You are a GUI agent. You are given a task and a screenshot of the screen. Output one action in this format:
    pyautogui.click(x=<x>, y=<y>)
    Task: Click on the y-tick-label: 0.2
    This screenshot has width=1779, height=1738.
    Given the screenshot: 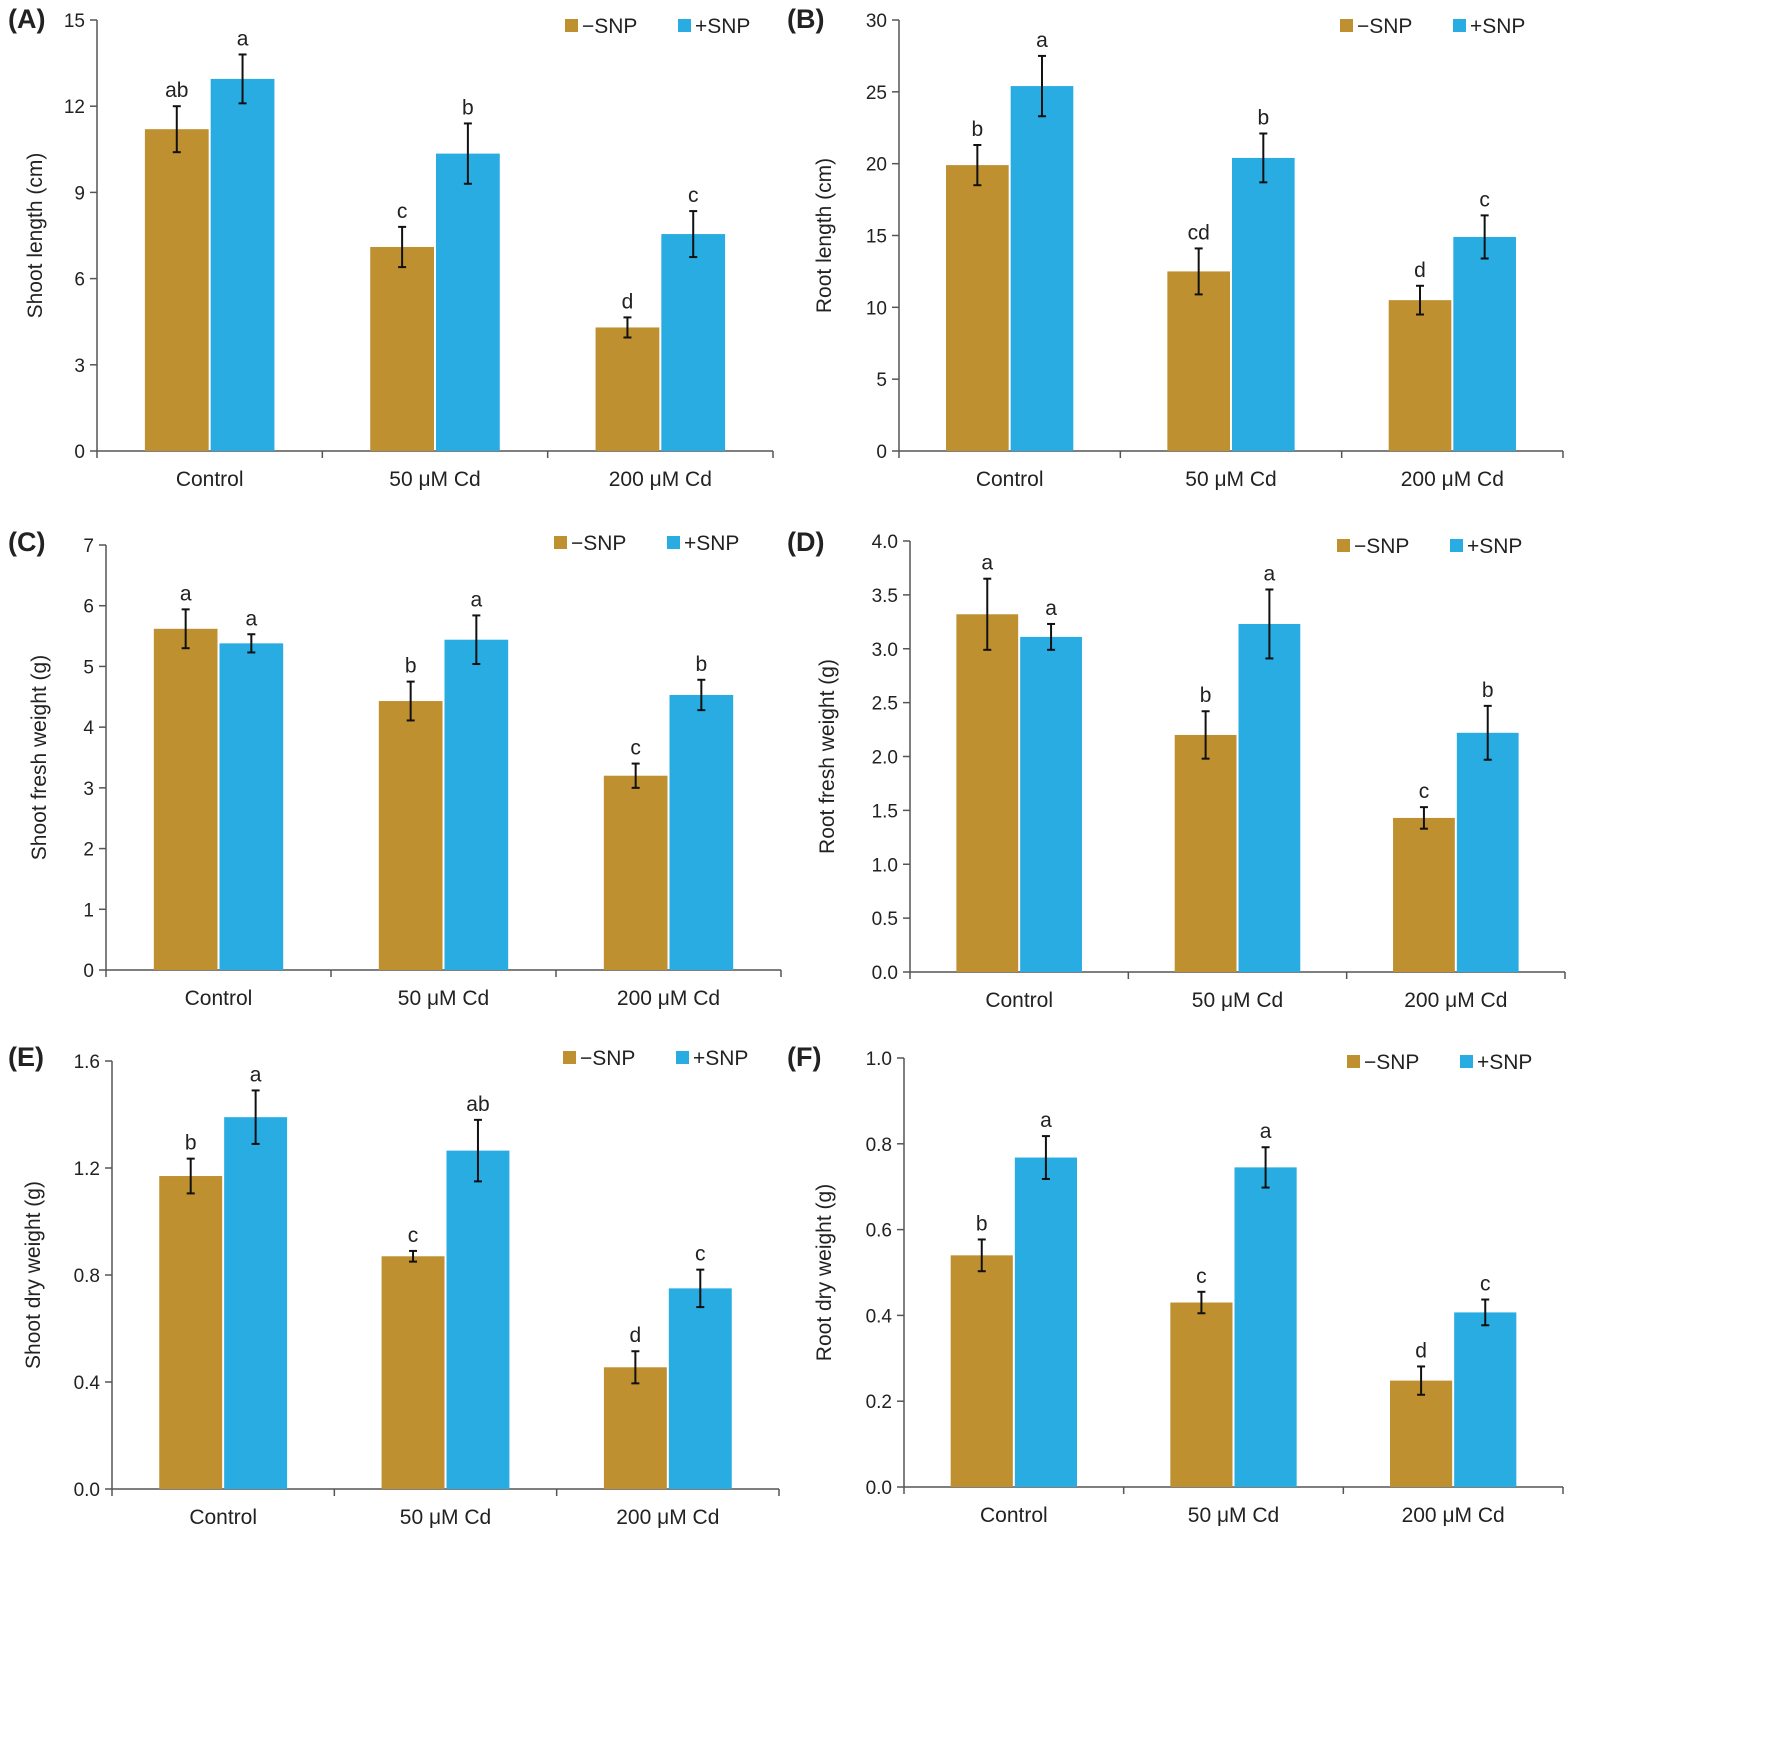 What is the action you would take?
    pyautogui.click(x=879, y=1402)
    